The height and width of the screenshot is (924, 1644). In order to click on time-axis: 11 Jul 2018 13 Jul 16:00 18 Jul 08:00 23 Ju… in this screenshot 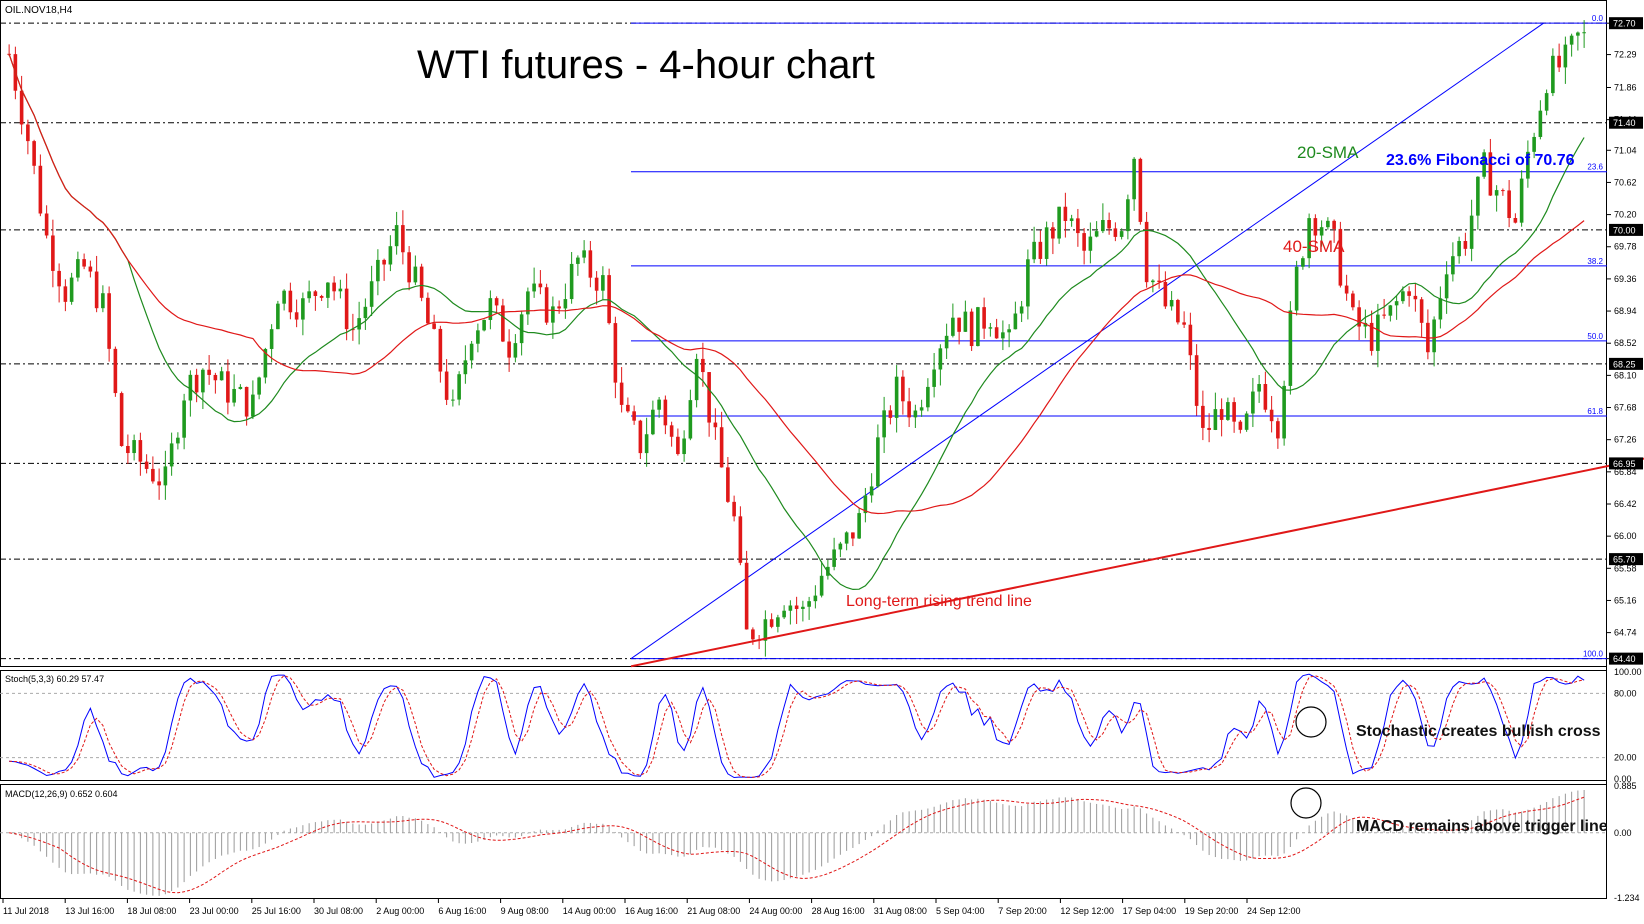, I will do `click(651, 907)`.